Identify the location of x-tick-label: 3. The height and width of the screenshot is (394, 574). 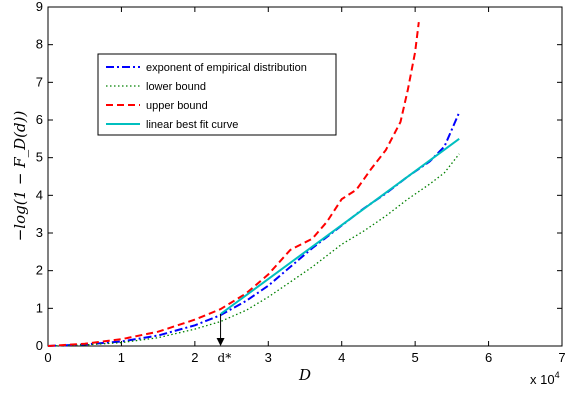
(268, 357).